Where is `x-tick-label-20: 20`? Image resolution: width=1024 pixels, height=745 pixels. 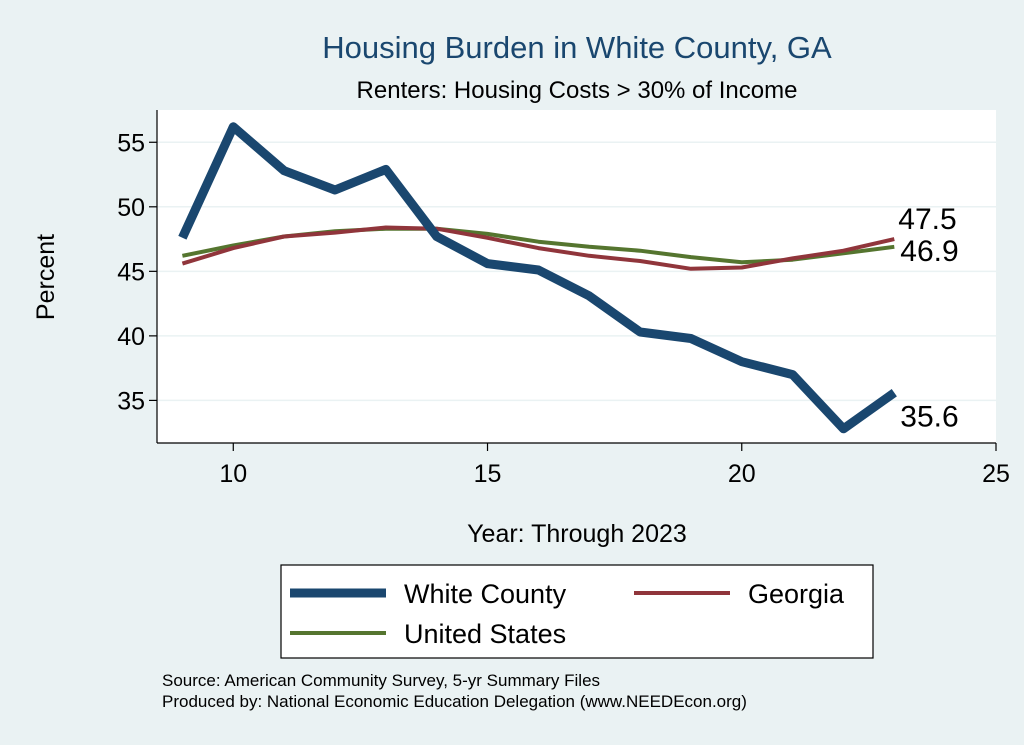
x-tick-label-20: 20 is located at coordinates (742, 474).